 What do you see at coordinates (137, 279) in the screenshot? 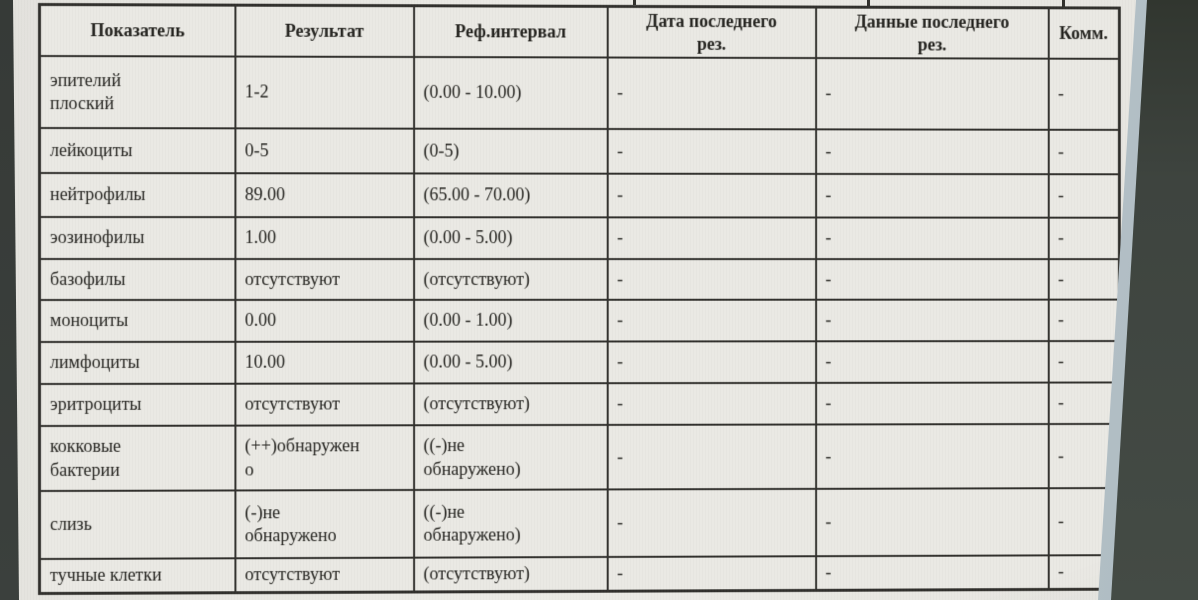
I see `cell-indicator: базофилы` at bounding box center [137, 279].